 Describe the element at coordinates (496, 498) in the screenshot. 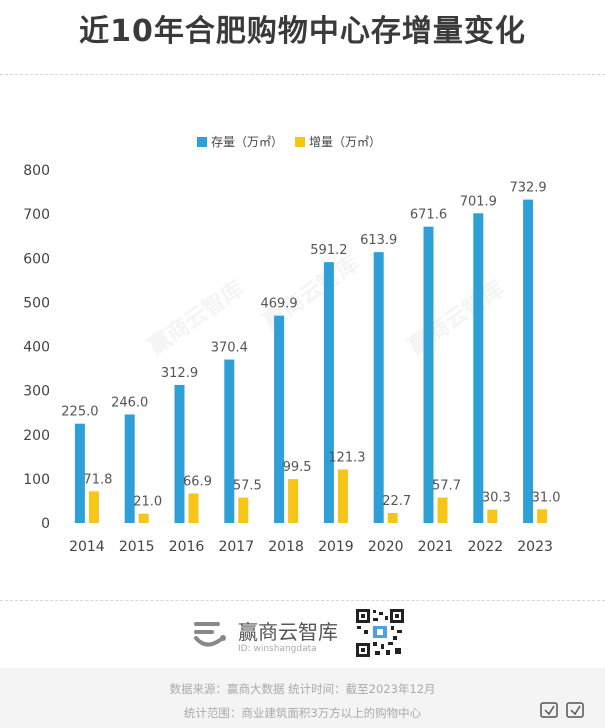

I see `data-label: 30.3` at that location.